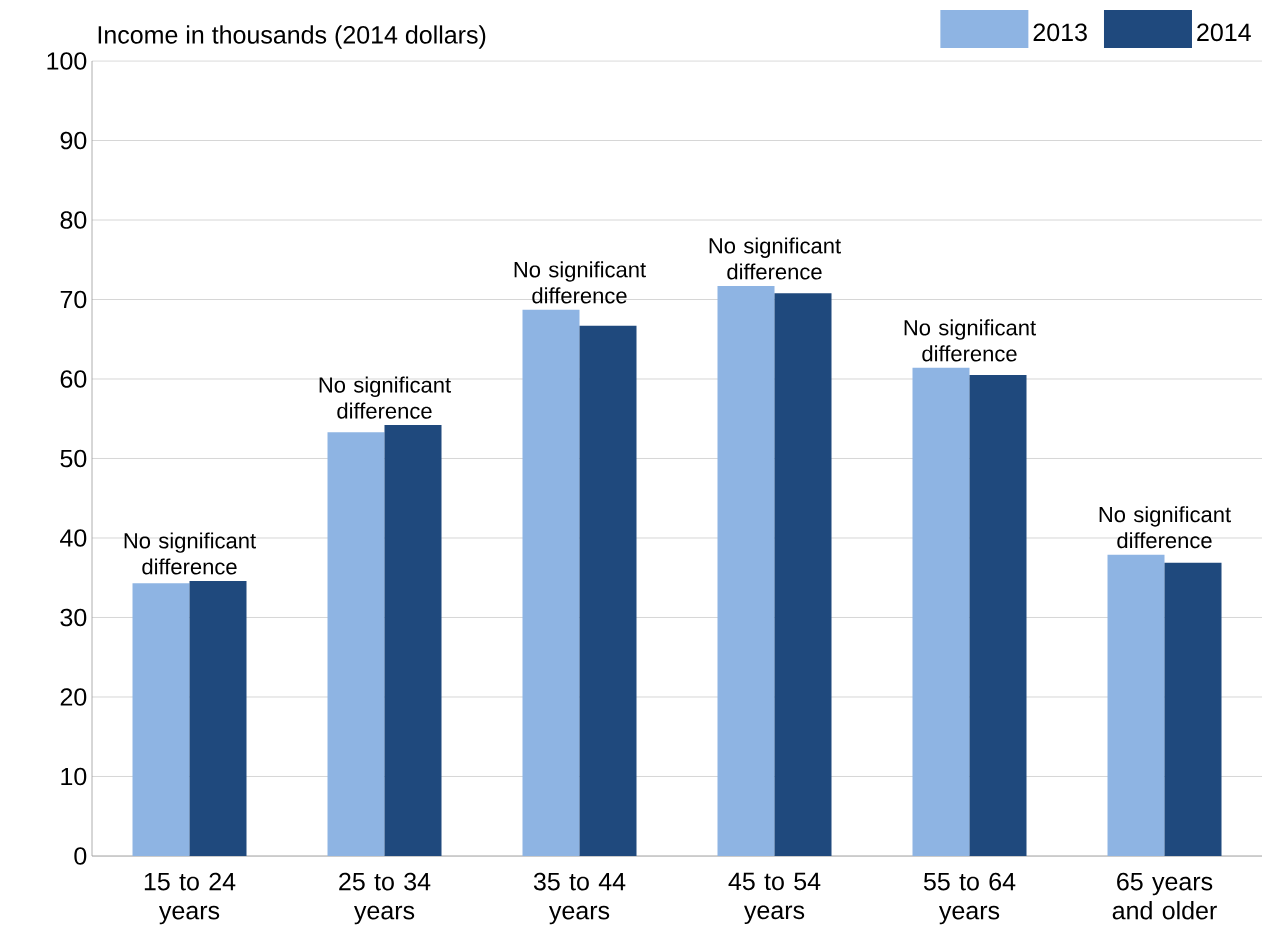 This screenshot has width=1262, height=949. I want to click on y-tick-label: 30, so click(73, 617).